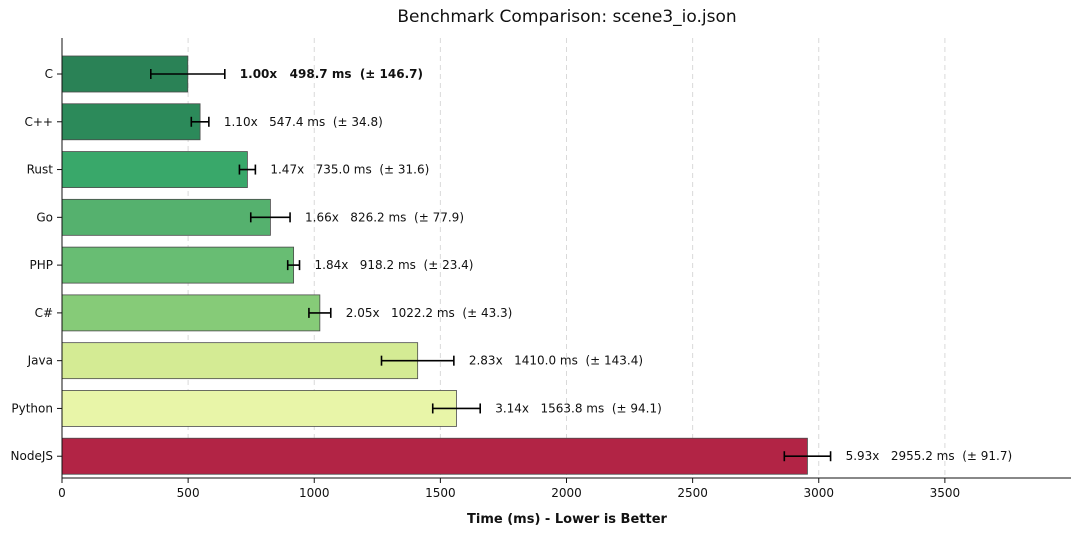 This screenshot has width=1080, height=535. I want to click on bar-java, so click(240, 361).